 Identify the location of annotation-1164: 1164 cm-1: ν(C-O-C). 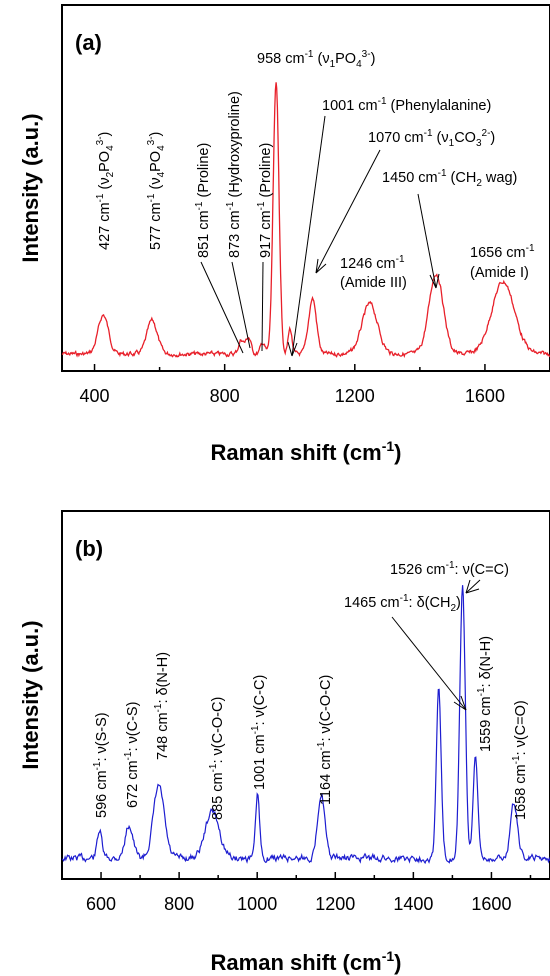
(325, 740).